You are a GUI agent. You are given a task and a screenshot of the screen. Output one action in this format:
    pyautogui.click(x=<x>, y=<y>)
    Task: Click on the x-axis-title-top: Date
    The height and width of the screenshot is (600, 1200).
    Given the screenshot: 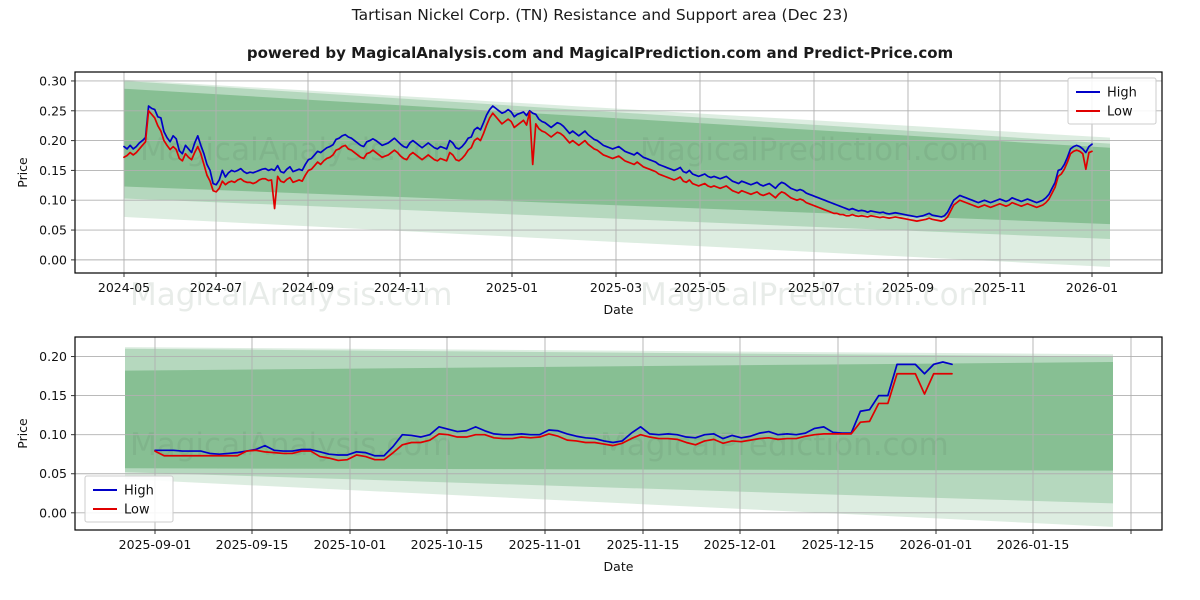 What is the action you would take?
    pyautogui.click(x=619, y=309)
    